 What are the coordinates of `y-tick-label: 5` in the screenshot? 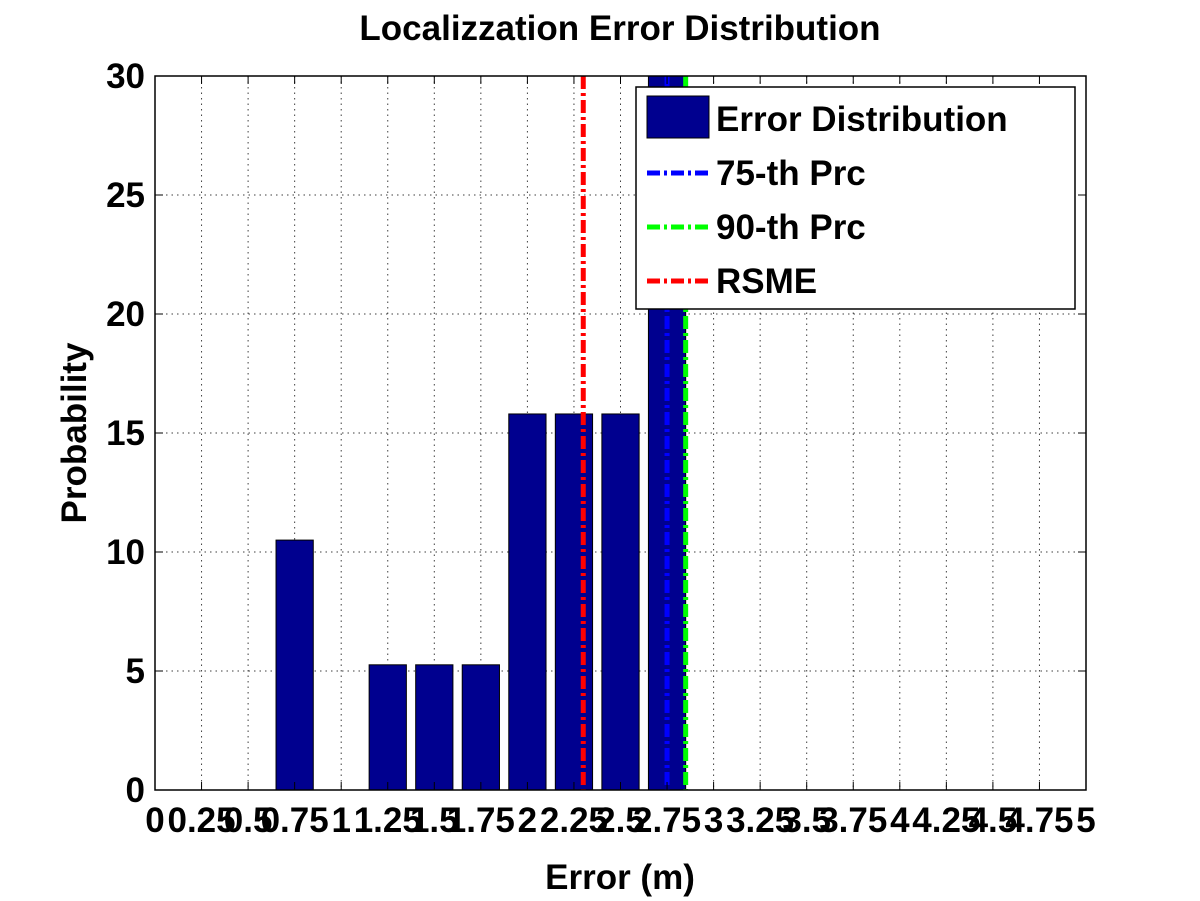 It's located at (135, 671).